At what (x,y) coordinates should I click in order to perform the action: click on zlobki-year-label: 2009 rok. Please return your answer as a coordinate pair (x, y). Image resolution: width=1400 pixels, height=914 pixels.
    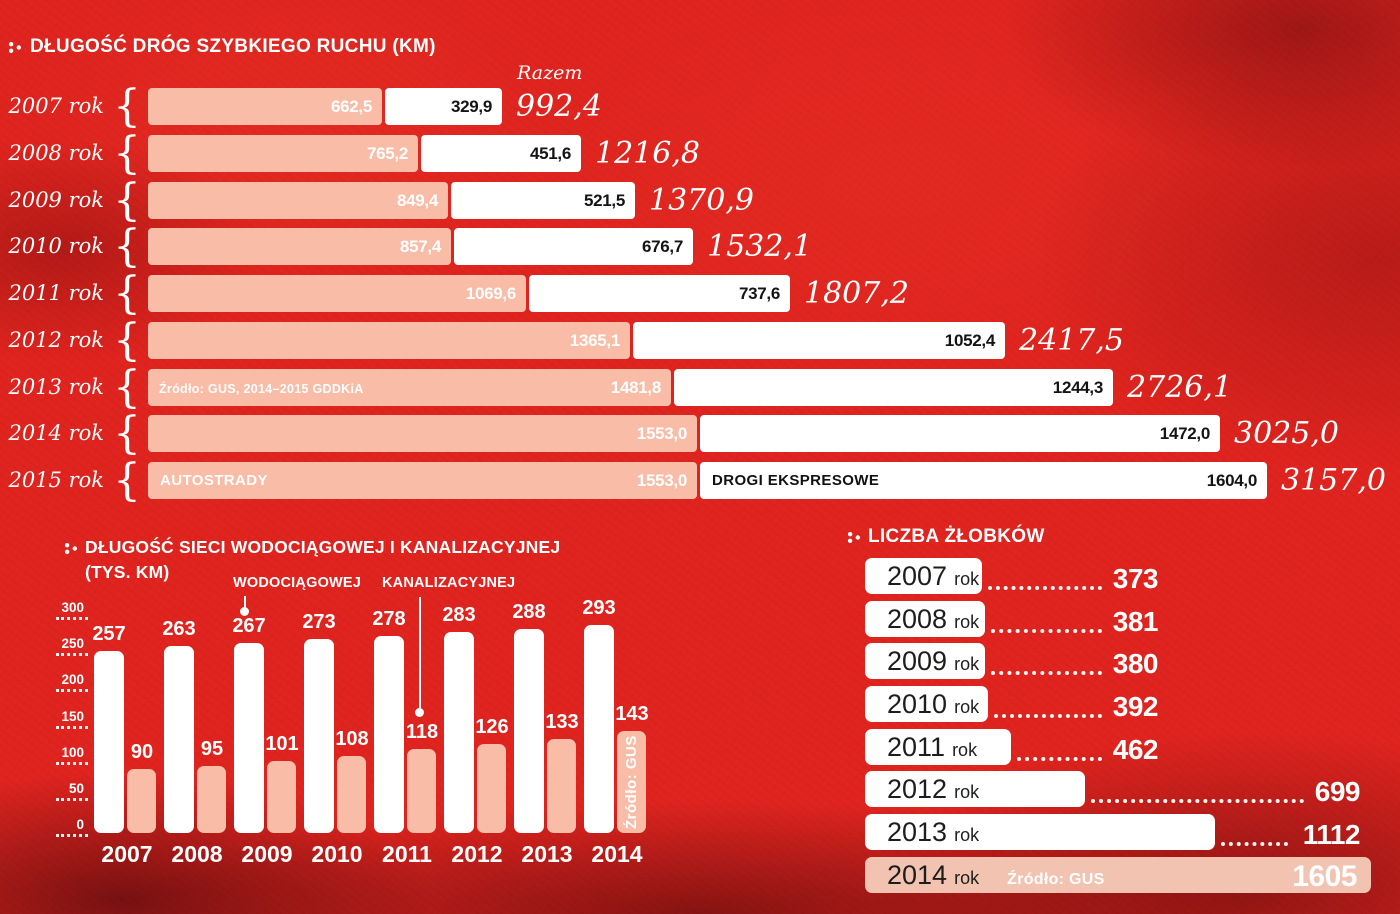
    Looking at the image, I should click on (933, 661).